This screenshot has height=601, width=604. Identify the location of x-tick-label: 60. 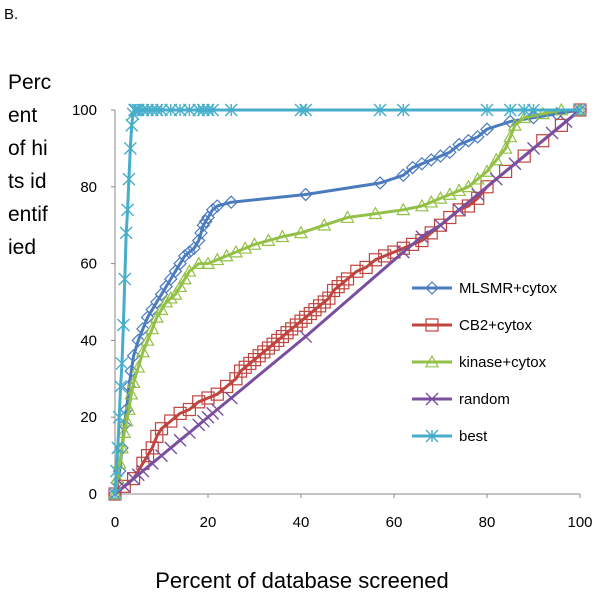
(394, 522).